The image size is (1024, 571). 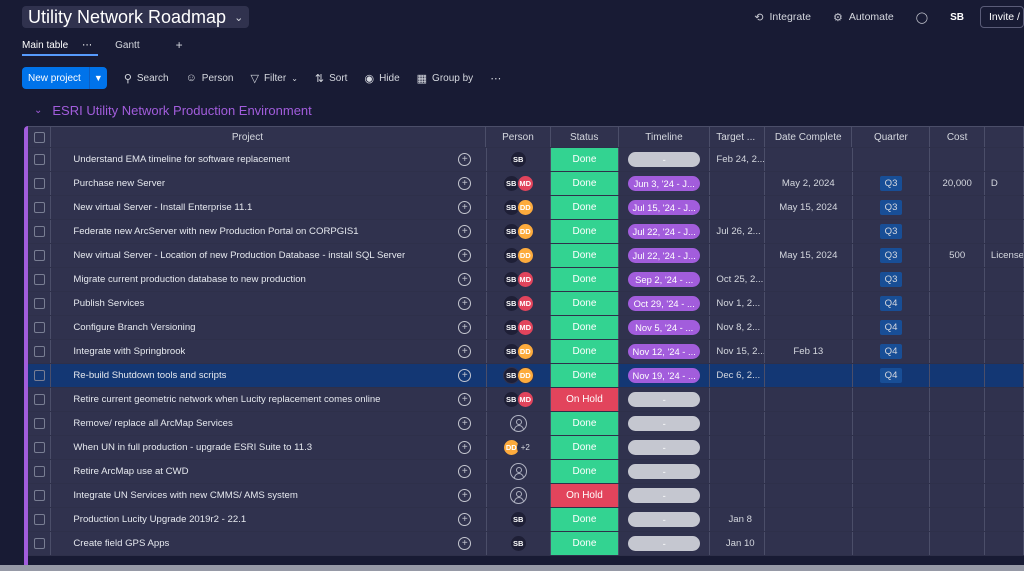 What do you see at coordinates (127, 16) in the screenshot?
I see `board-title: Utility Network Roadmap` at bounding box center [127, 16].